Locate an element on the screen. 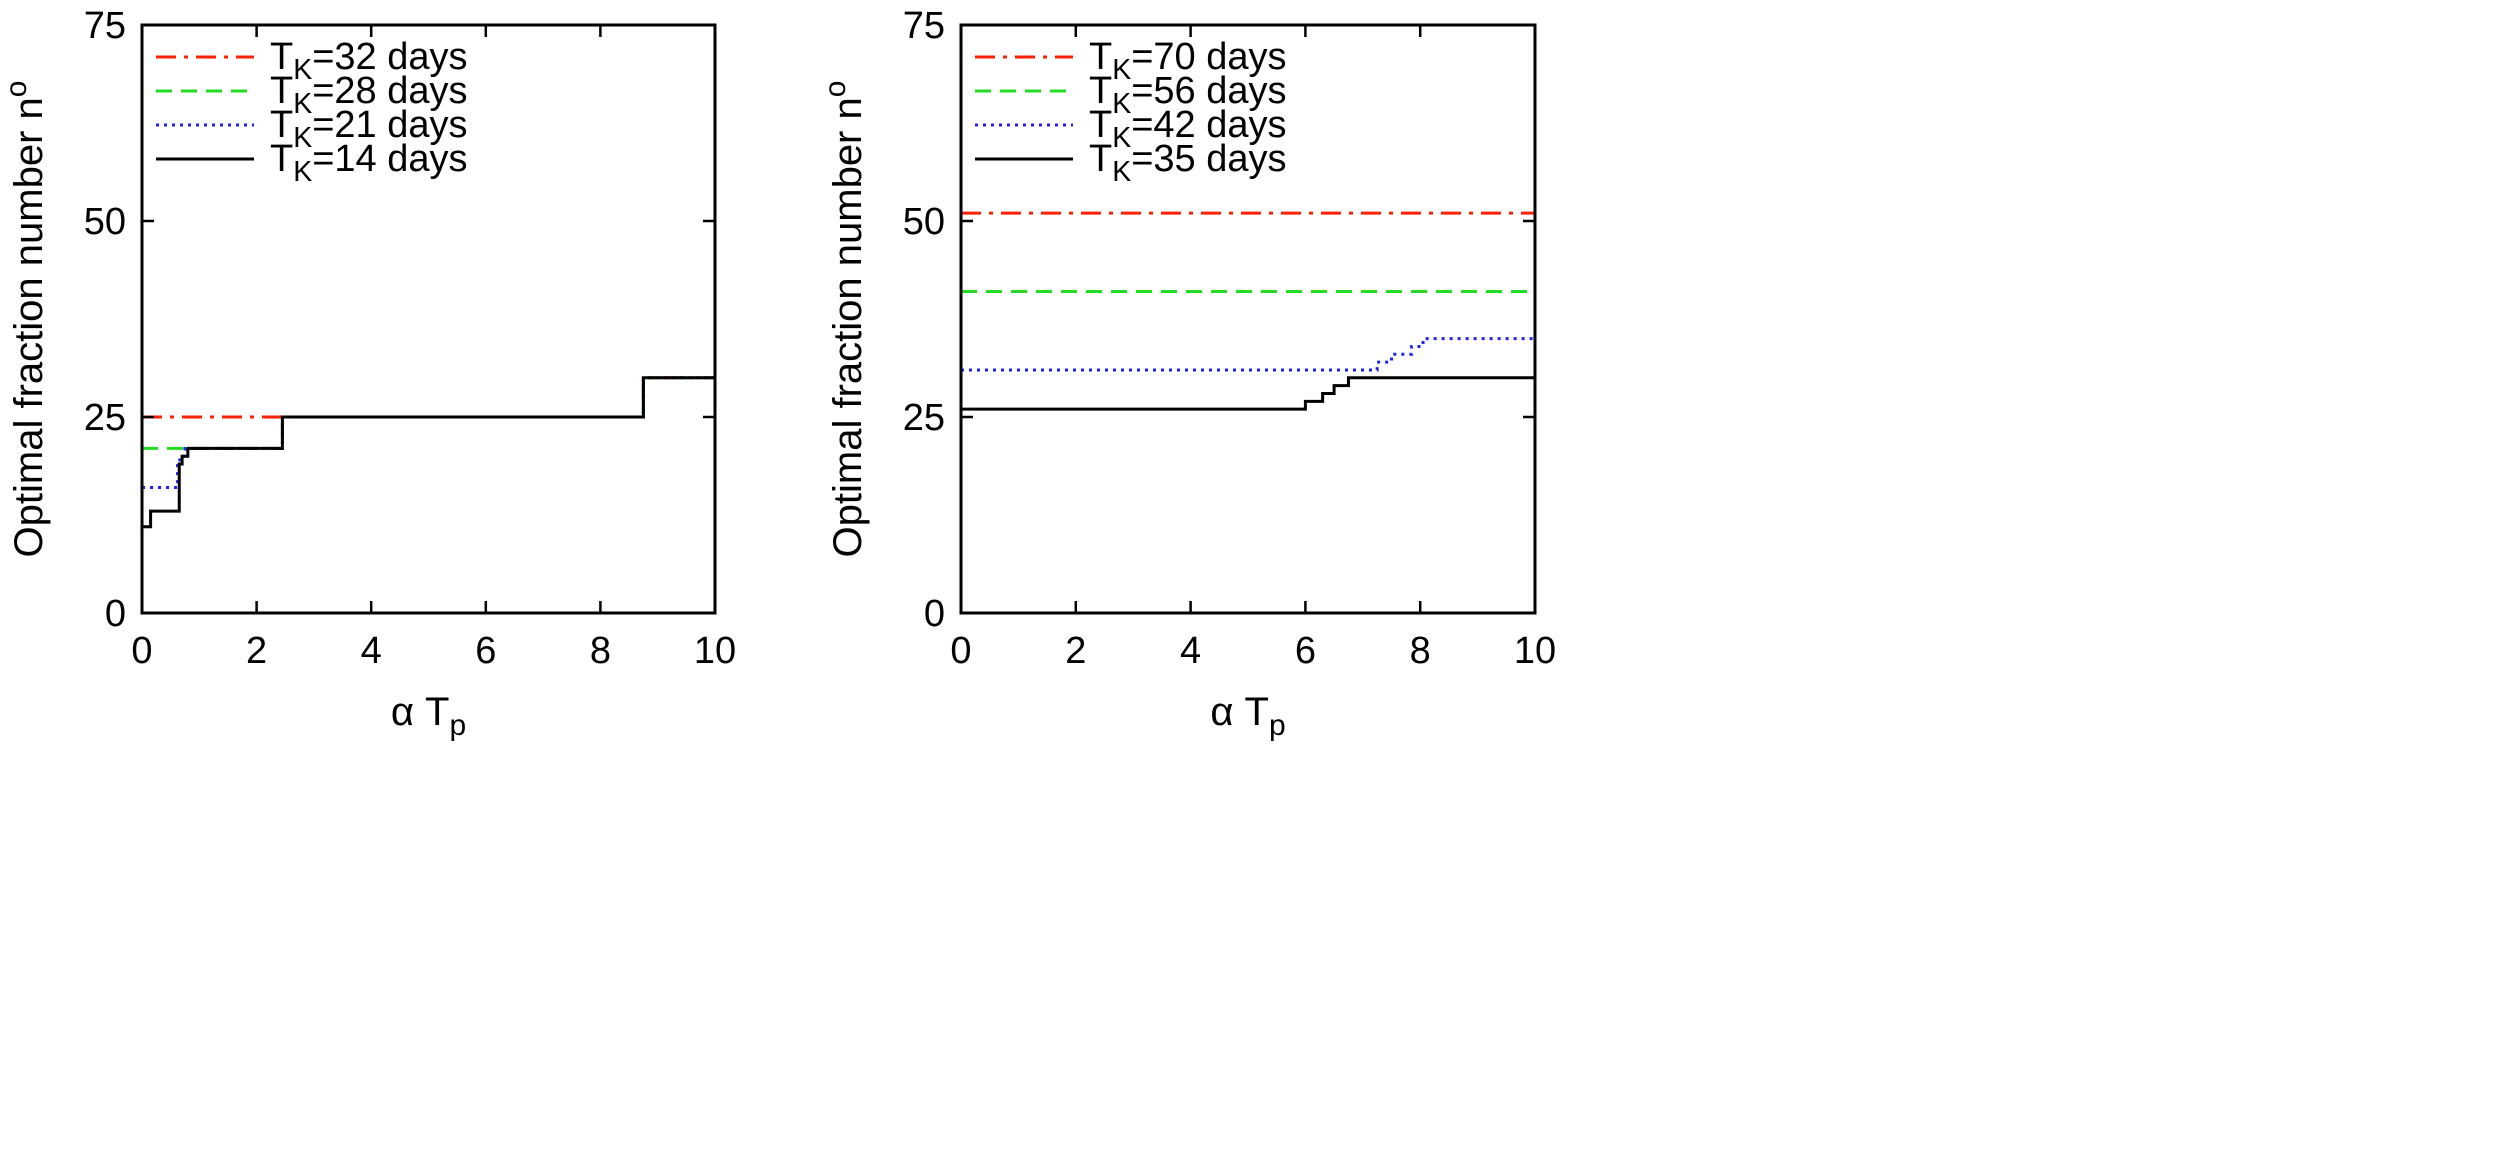 The height and width of the screenshot is (1164, 2507). legend-label-rest: =32 days is located at coordinates (389, 57).